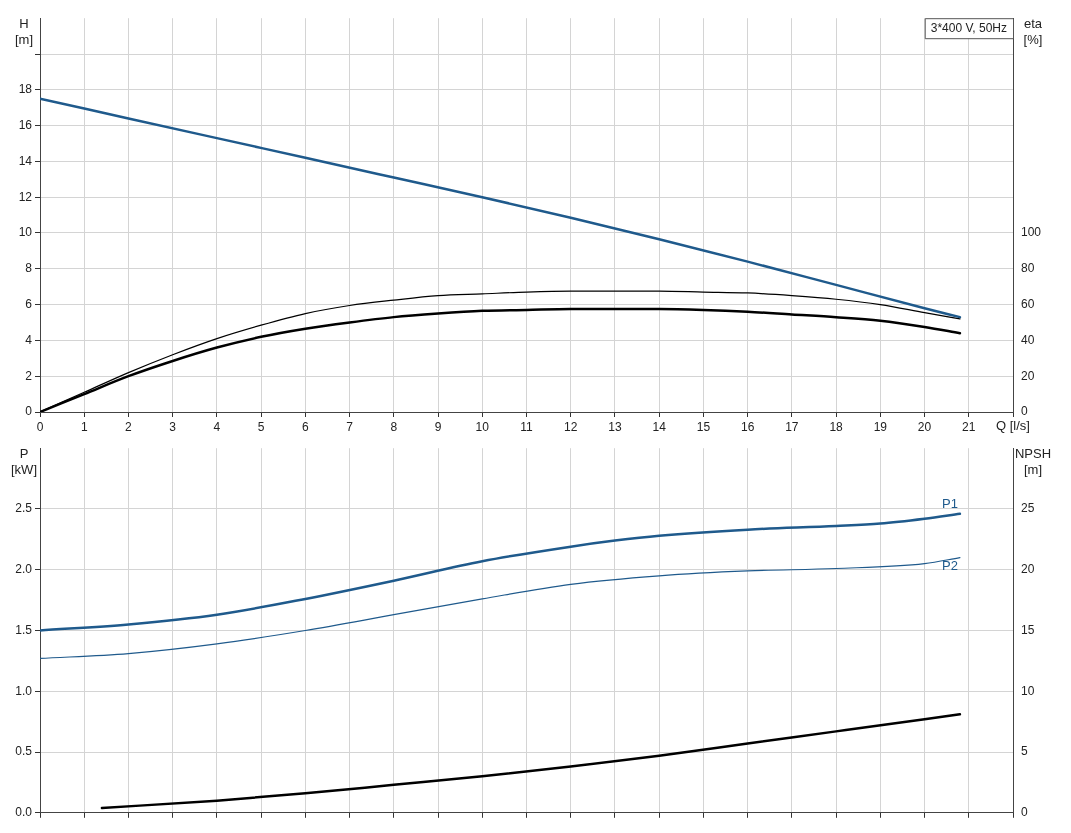 This screenshot has width=1071, height=833. What do you see at coordinates (438, 426) in the screenshot?
I see `x-tick-label: 9` at bounding box center [438, 426].